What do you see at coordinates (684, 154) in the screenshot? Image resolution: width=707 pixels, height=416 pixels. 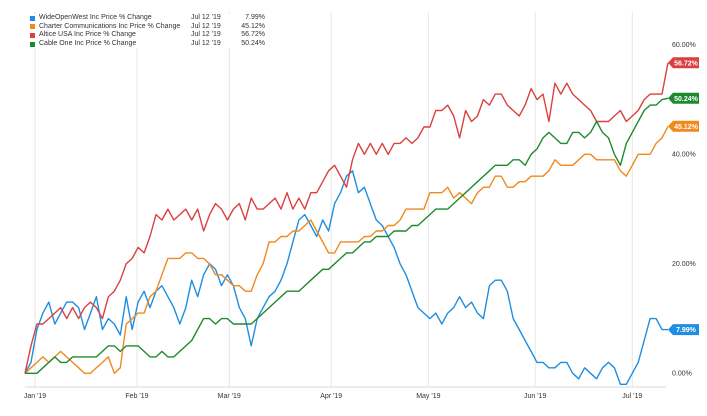 I see `y-tick-label: 40.00%` at bounding box center [684, 154].